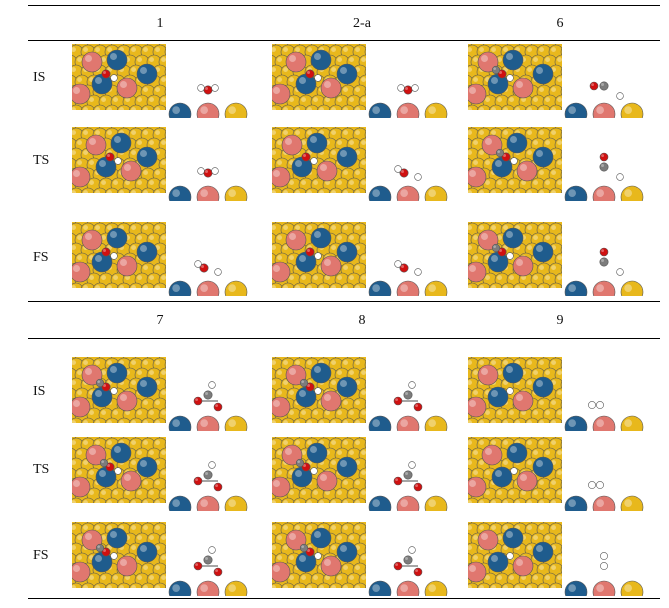 This screenshot has width=669, height=608. Describe the element at coordinates (39, 391) in the screenshot. I see `row-label-is-2: IS` at that location.